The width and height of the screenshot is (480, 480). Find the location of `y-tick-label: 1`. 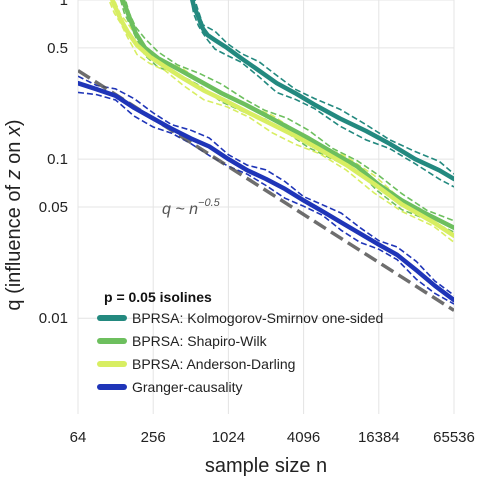

y-tick-label: 1 is located at coordinates (64, 4).